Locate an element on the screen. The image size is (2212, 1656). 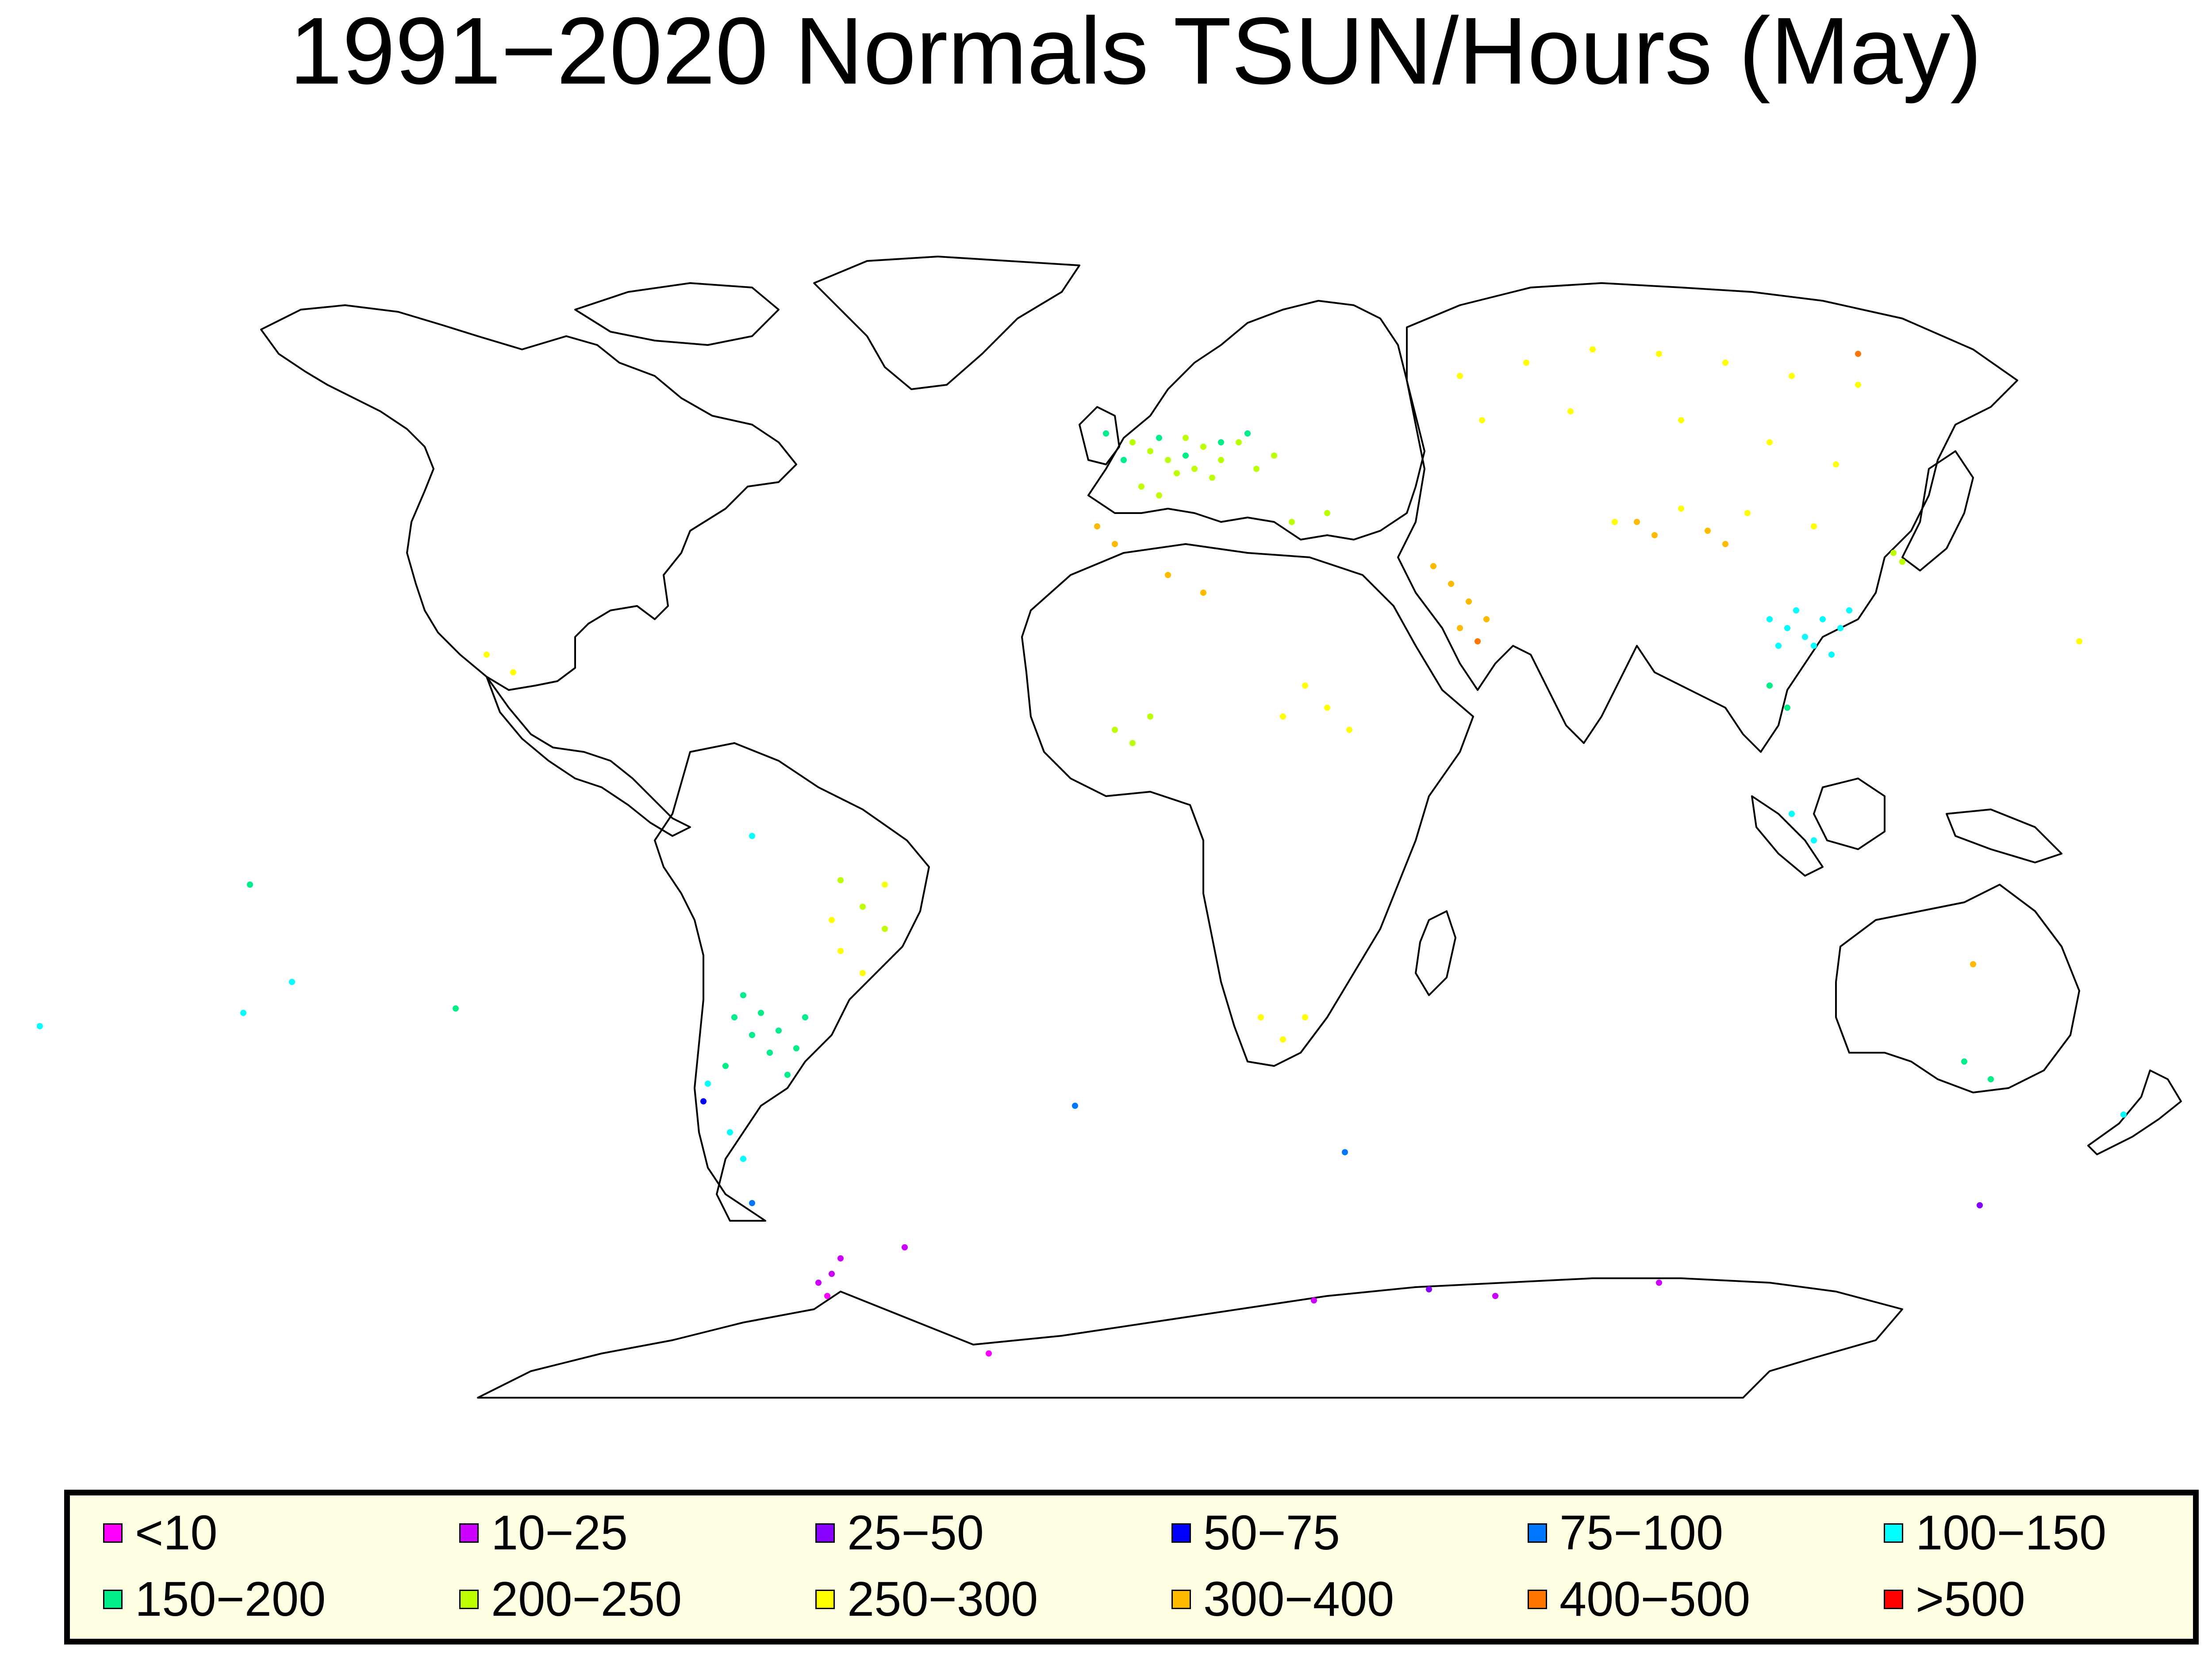
legend-label: 300−400 is located at coordinates (1299, 1599).